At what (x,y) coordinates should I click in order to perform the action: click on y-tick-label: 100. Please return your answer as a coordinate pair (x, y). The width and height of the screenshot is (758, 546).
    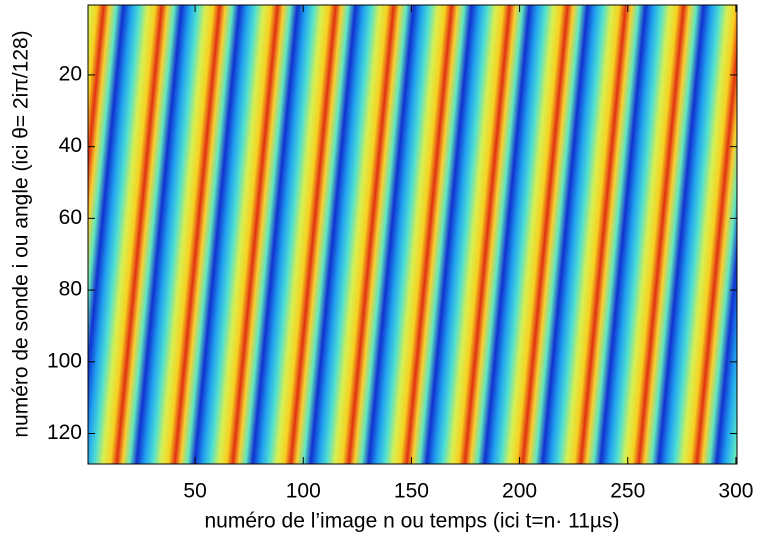
    Looking at the image, I should click on (64, 360).